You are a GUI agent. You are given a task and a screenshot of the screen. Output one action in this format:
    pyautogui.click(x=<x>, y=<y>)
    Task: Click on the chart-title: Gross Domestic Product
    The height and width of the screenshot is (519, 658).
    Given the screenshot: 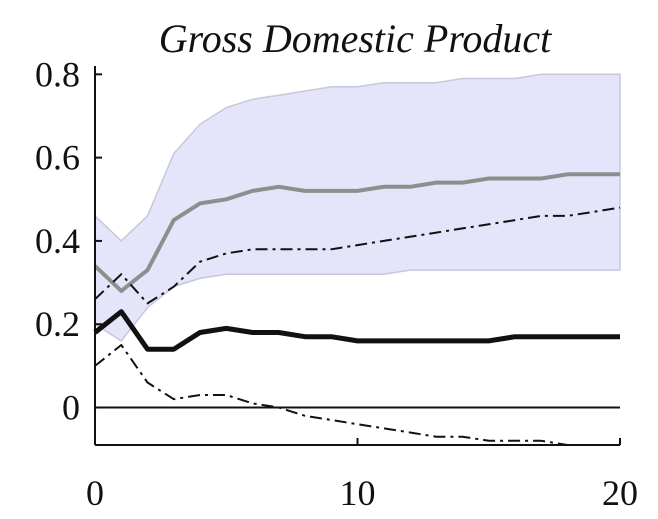 What is the action you would take?
    pyautogui.click(x=355, y=38)
    